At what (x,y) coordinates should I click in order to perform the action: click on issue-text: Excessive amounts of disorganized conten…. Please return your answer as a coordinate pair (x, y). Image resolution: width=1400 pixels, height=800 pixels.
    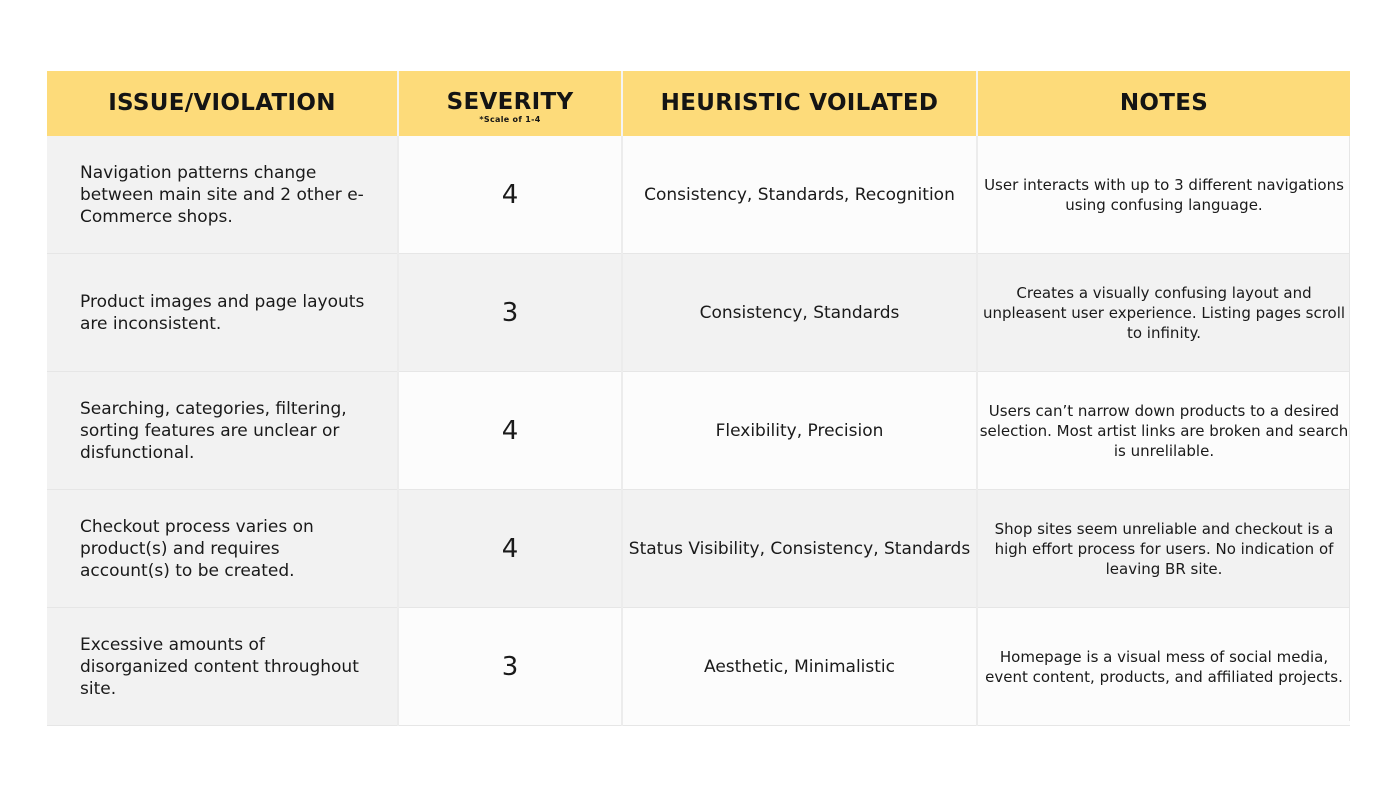
    Looking at the image, I should click on (219, 666).